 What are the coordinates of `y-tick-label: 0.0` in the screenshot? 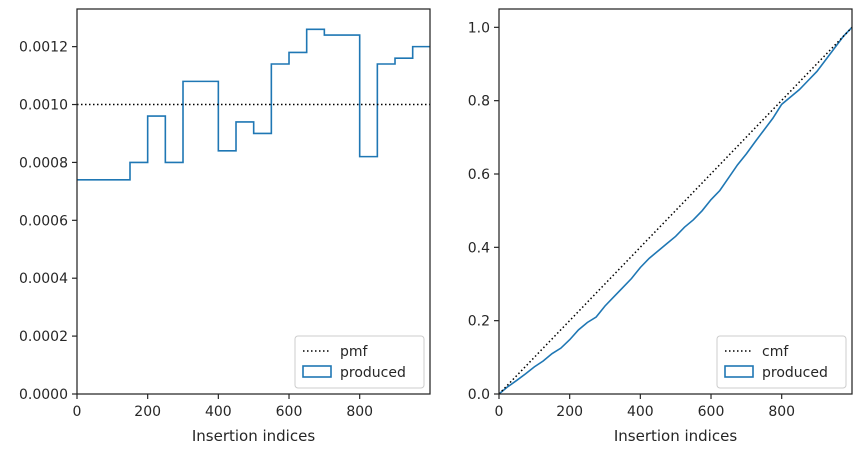 It's located at (479, 395).